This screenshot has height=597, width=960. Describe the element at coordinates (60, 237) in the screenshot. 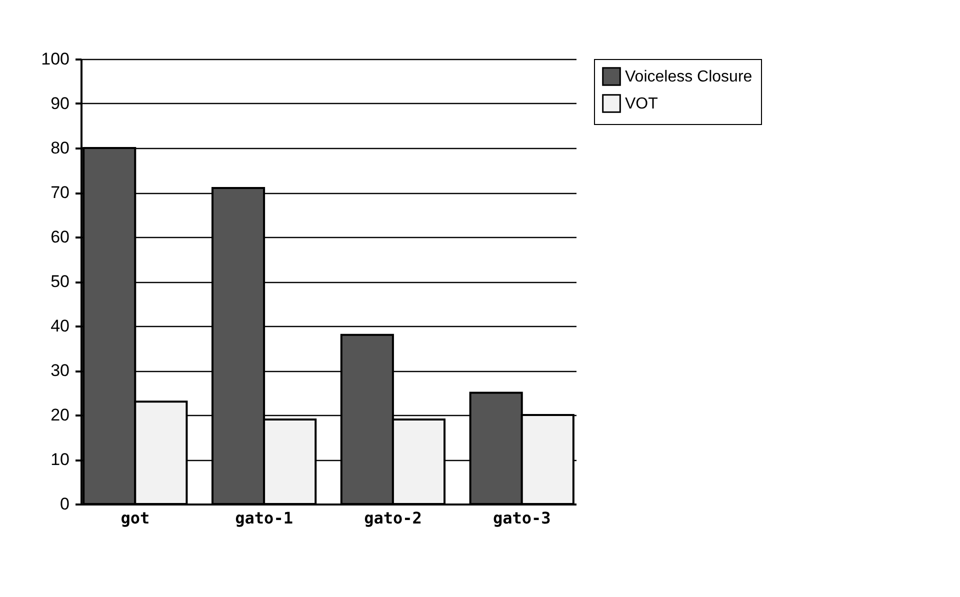

I see `y-tick-label: 60` at that location.